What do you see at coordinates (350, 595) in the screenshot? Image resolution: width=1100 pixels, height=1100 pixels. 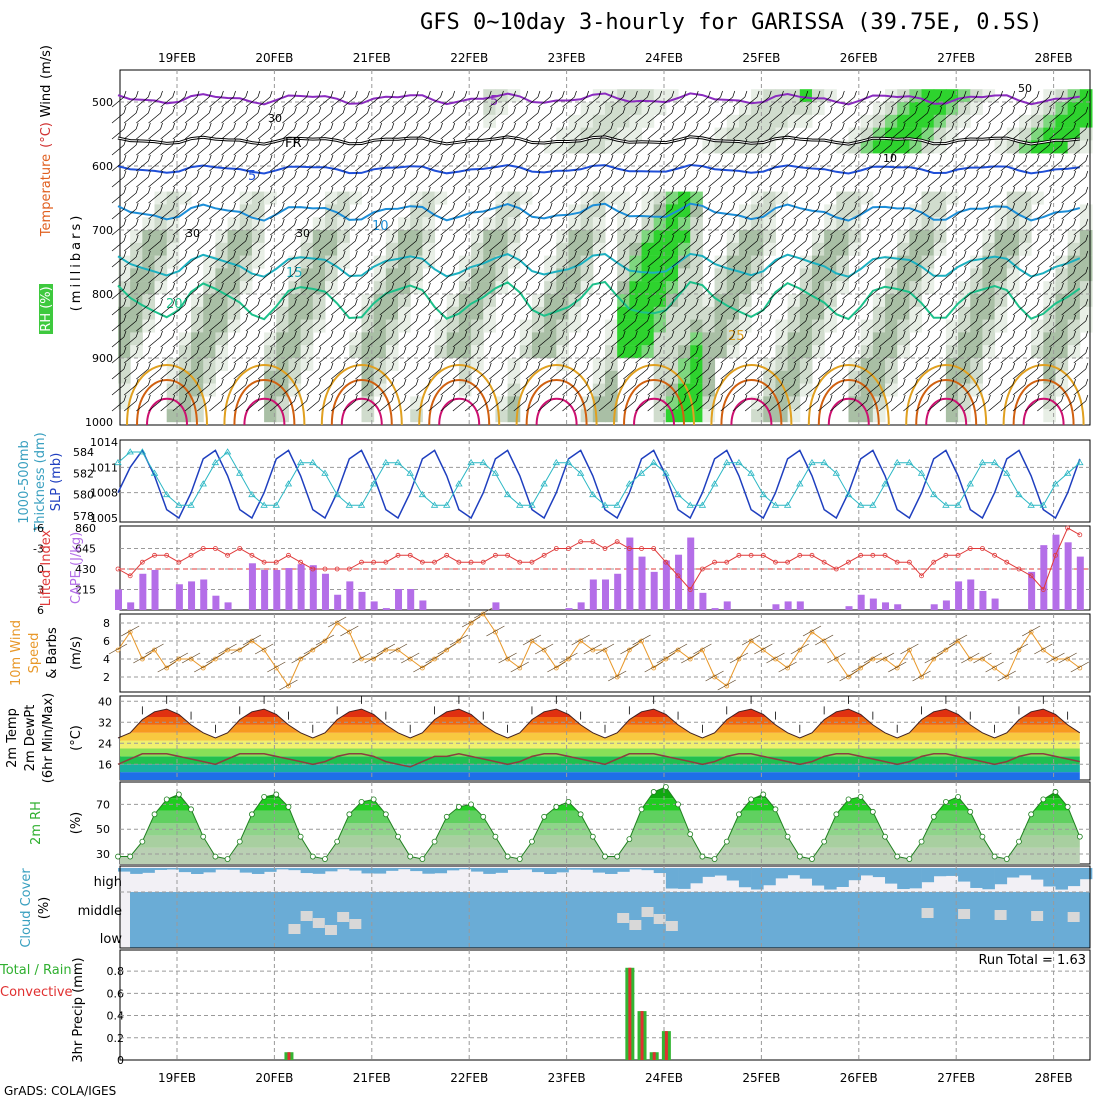 I see `cape-bar` at bounding box center [350, 595].